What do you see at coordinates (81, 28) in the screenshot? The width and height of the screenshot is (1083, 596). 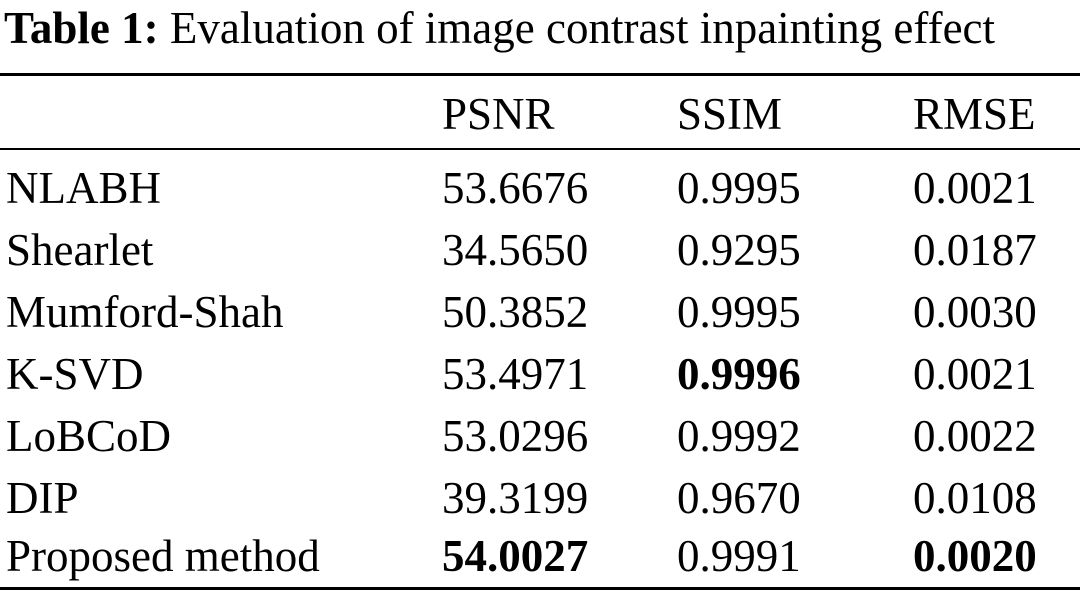 I see `table-caption-label: Table 1:` at bounding box center [81, 28].